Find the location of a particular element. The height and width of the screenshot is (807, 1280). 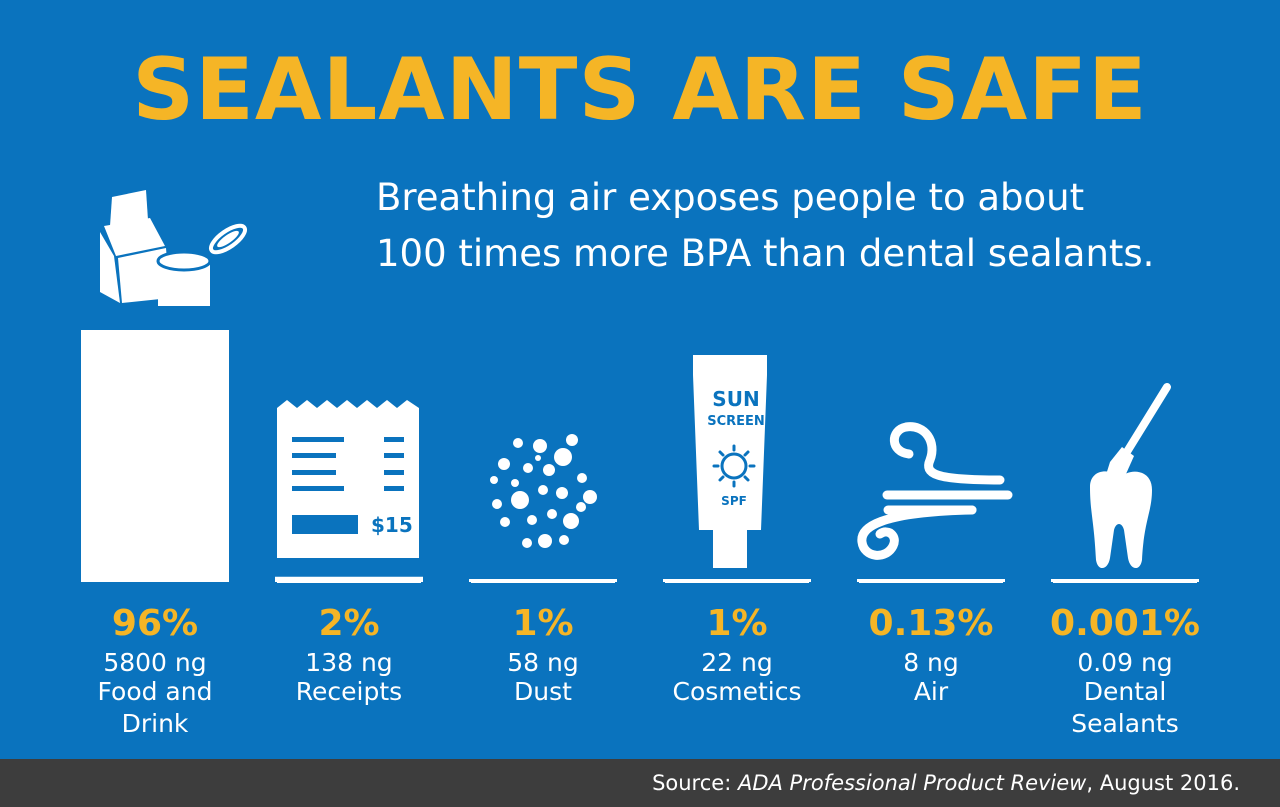

baseline-dental-sealants is located at coordinates (1125, 582).